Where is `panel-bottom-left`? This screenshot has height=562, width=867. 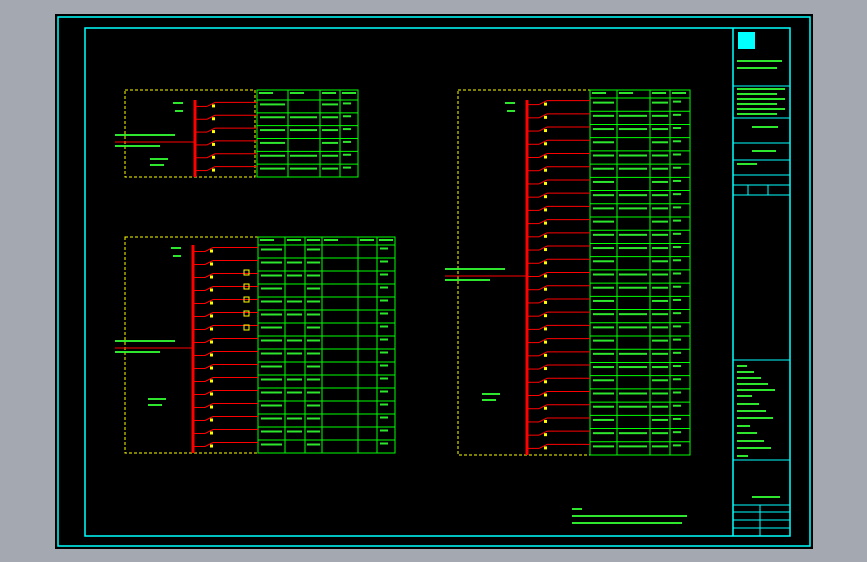 panel-bottom-left is located at coordinates (255, 345).